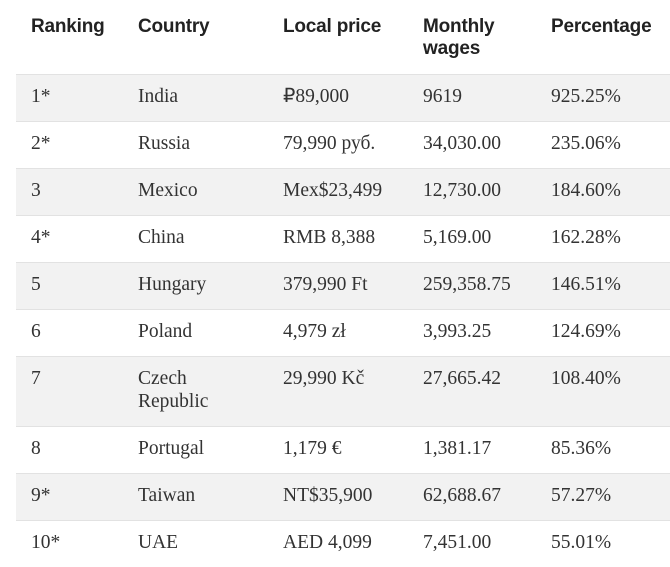 This screenshot has width=670, height=567. I want to click on table-row: 4* China RMB 8,388 5,169.00 162.28%, so click(343, 238).